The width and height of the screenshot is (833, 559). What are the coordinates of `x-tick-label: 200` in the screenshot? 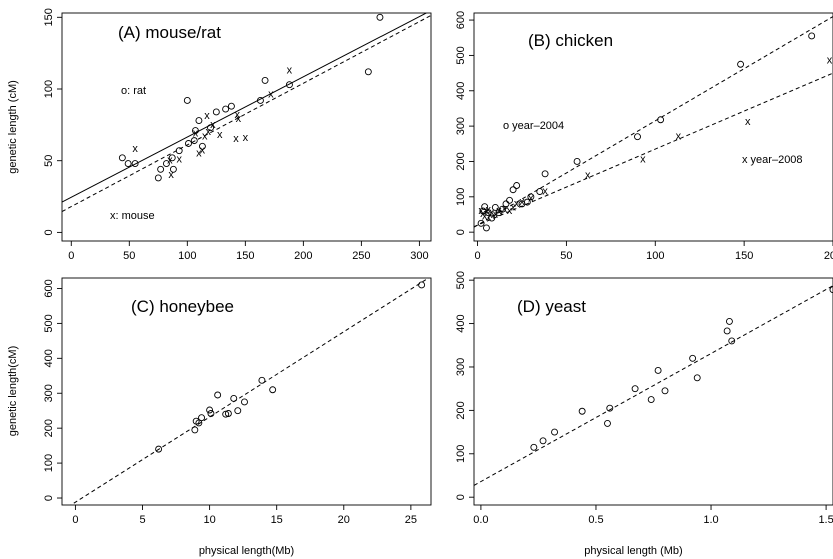 It's located at (303, 256).